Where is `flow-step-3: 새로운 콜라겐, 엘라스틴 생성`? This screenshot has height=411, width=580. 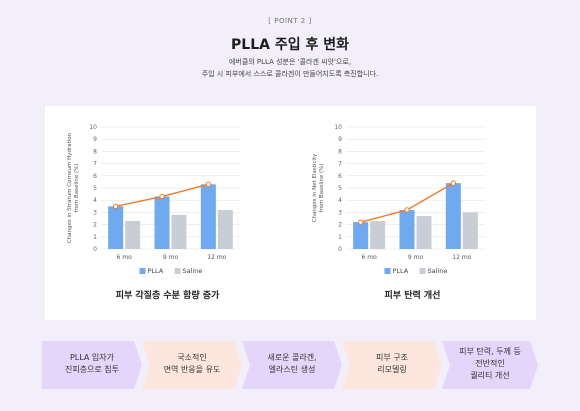
flow-step-3: 새로운 콜라겐, 엘라스틴 생성 is located at coordinates (292, 363).